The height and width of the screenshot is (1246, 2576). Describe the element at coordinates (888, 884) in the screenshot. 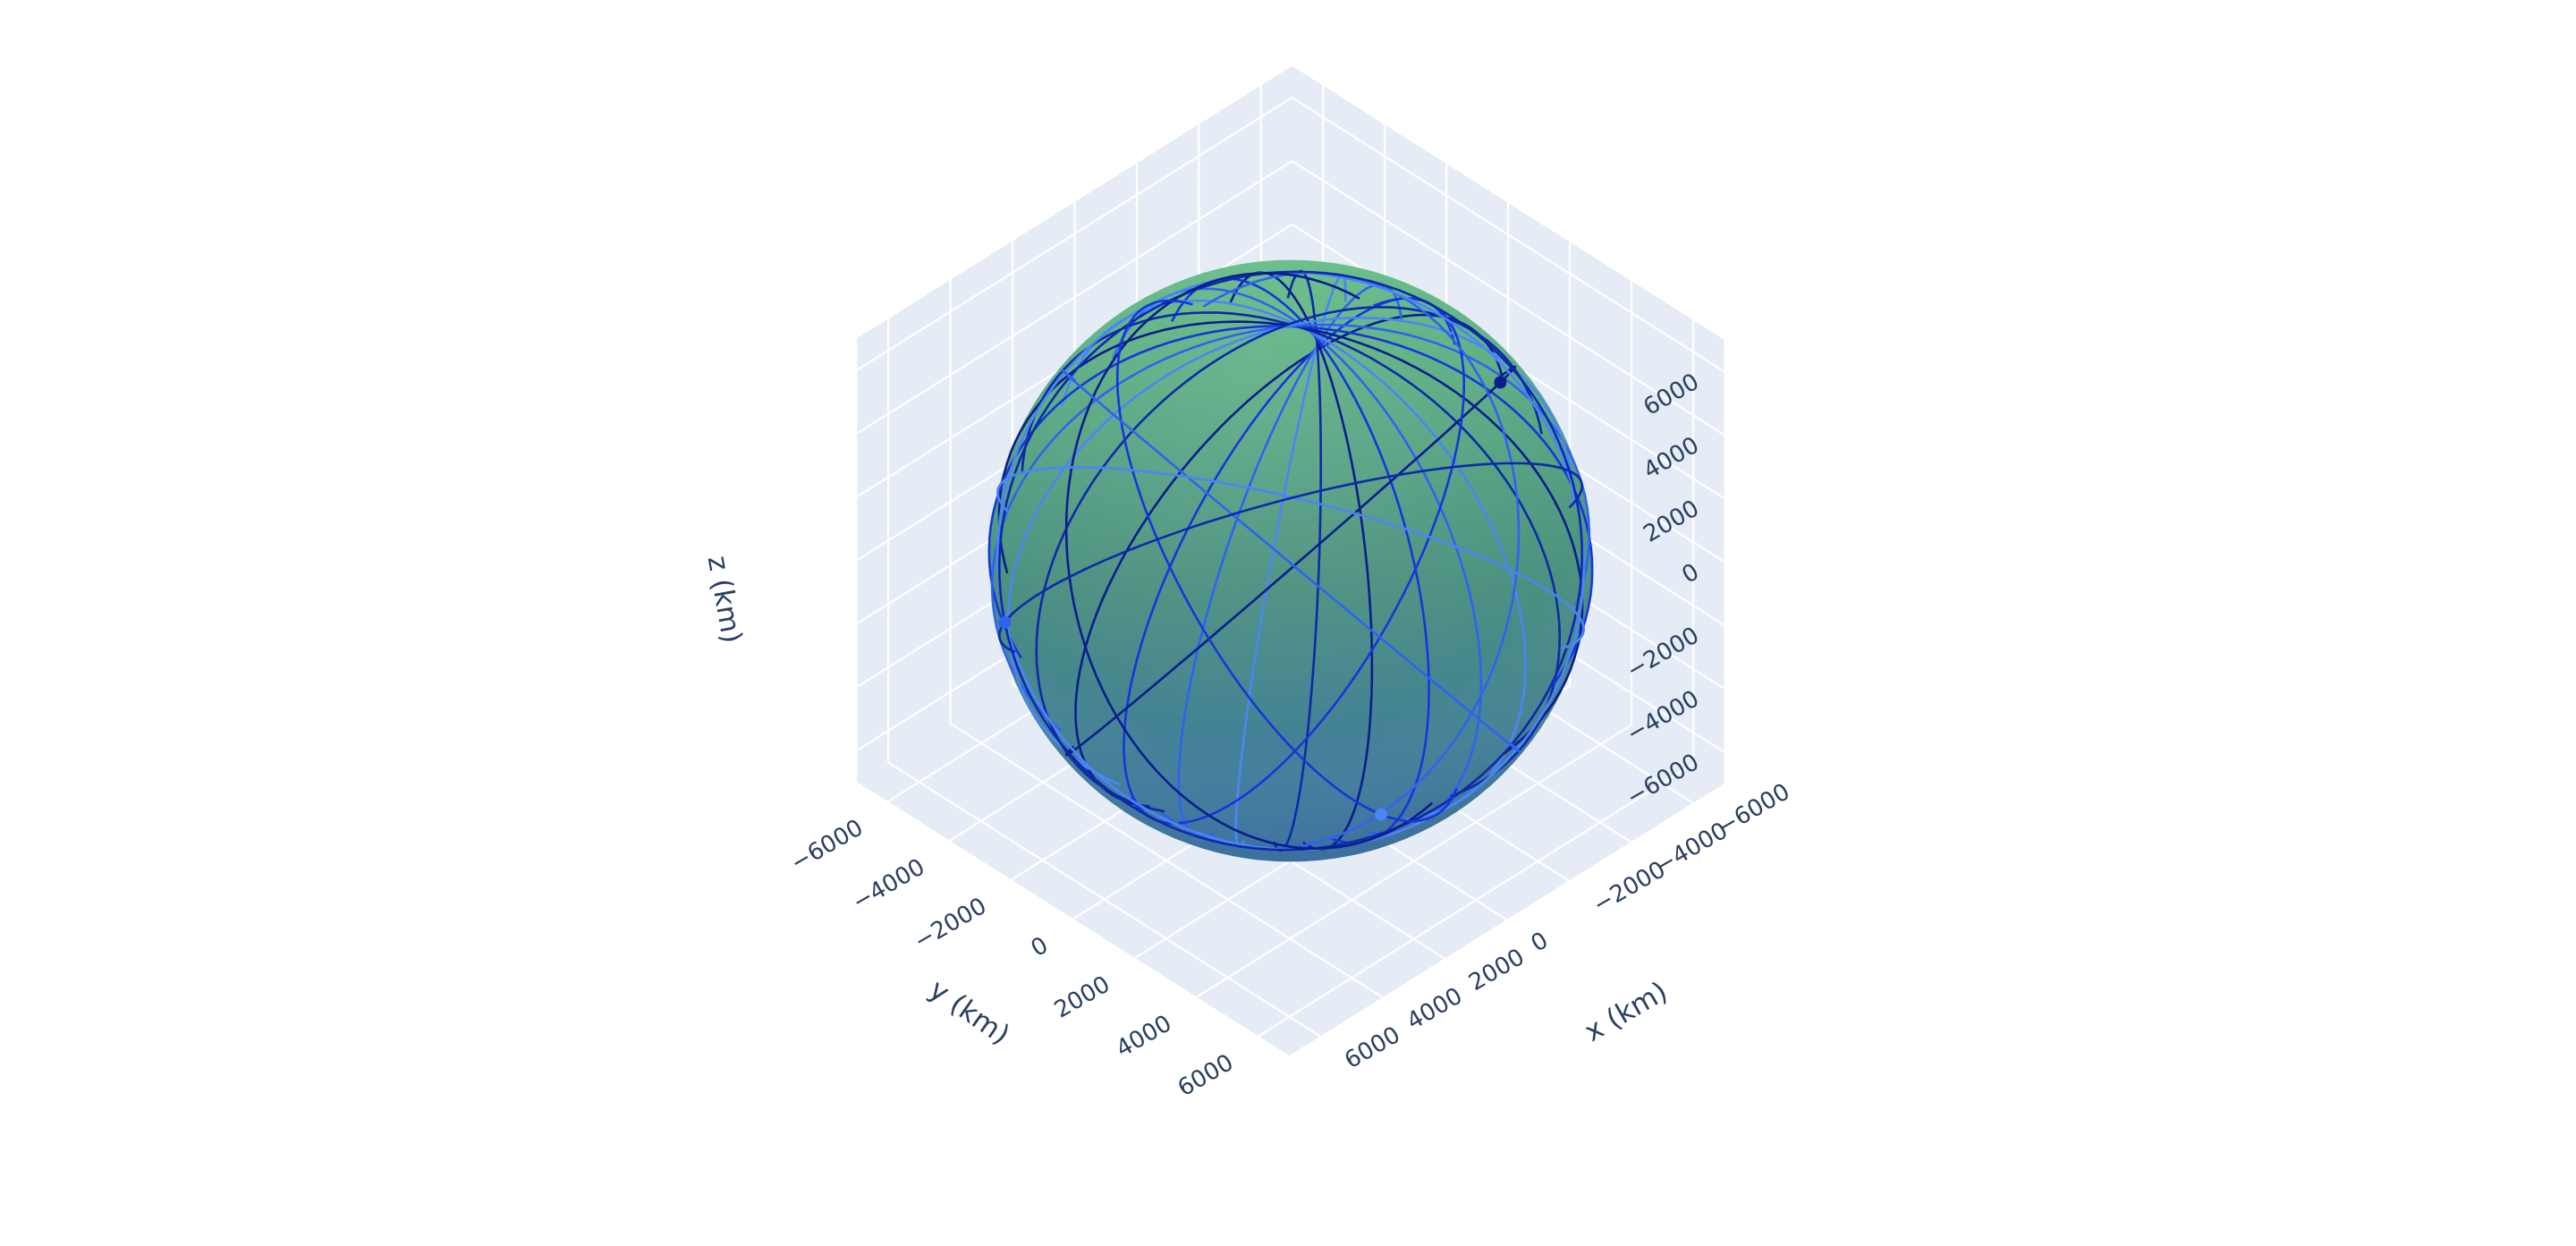

I see `y-tick-label: −4000` at that location.